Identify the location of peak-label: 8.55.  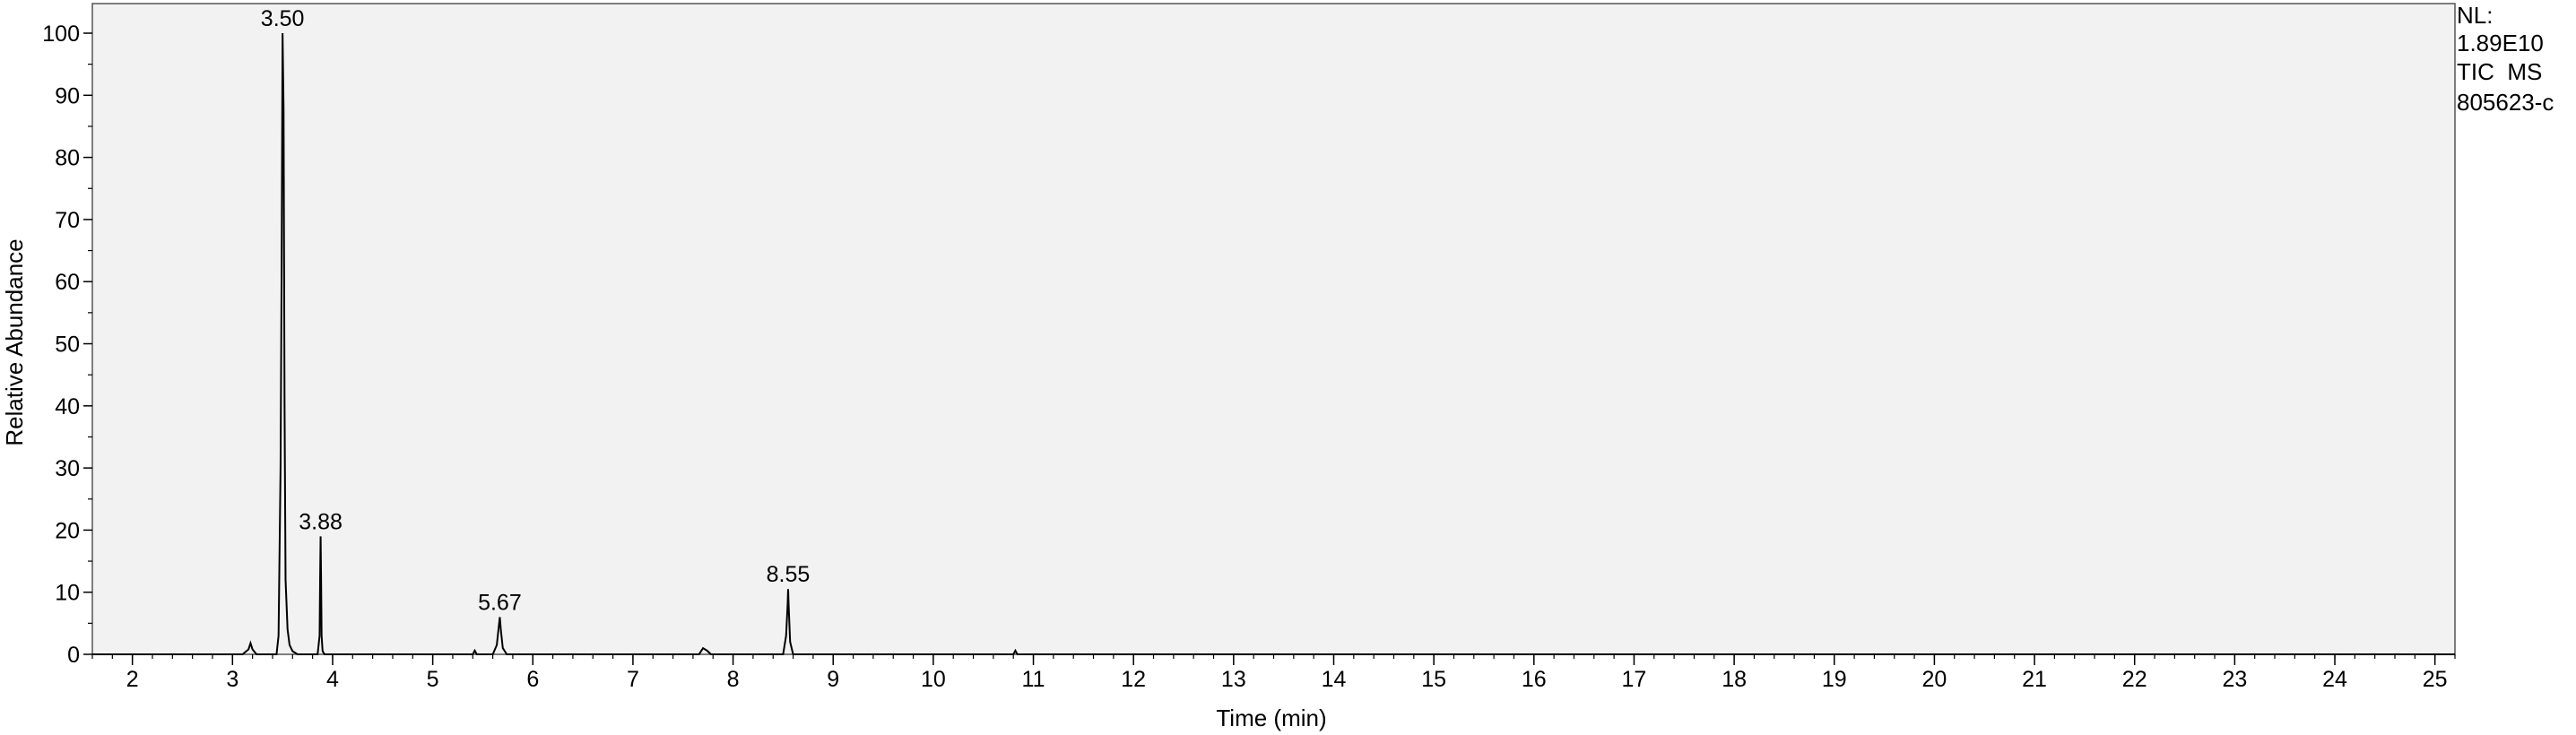
(789, 574).